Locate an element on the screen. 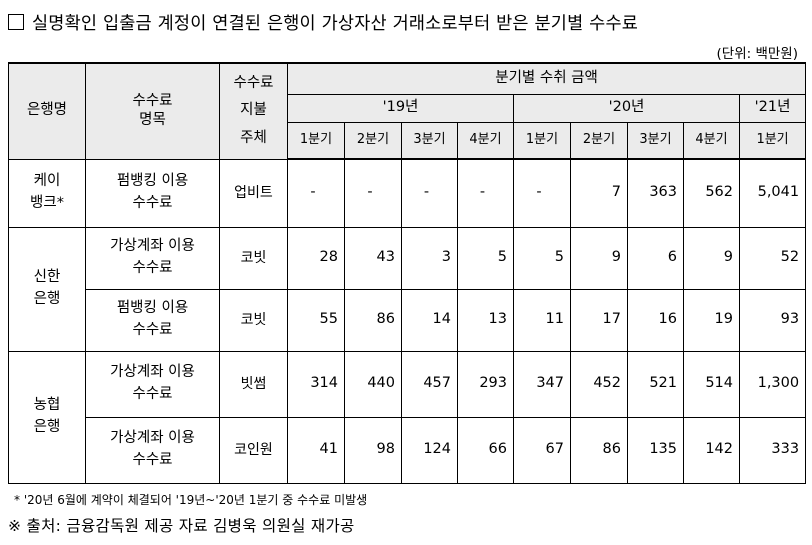 The height and width of the screenshot is (545, 812). checkbox-square-icon is located at coordinates (16, 22).